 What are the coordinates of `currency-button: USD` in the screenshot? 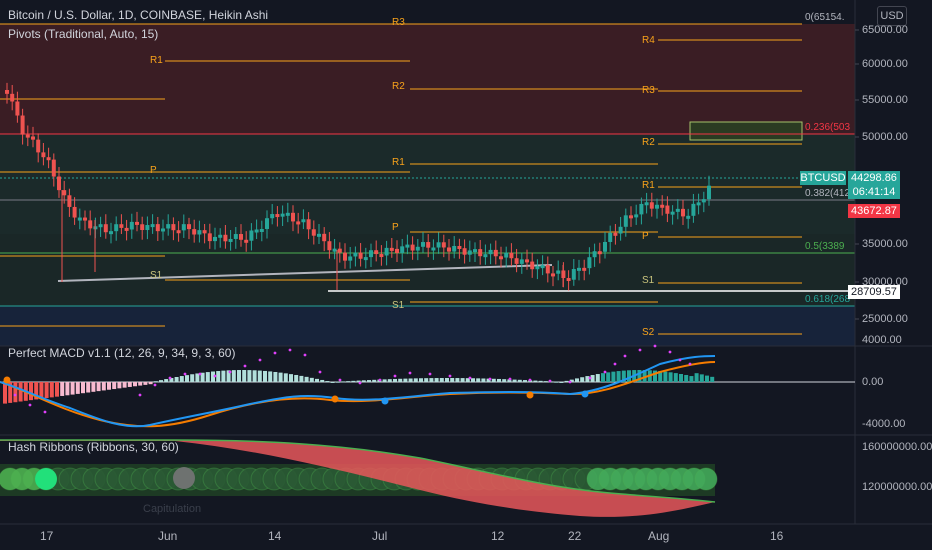 It's located at (892, 16).